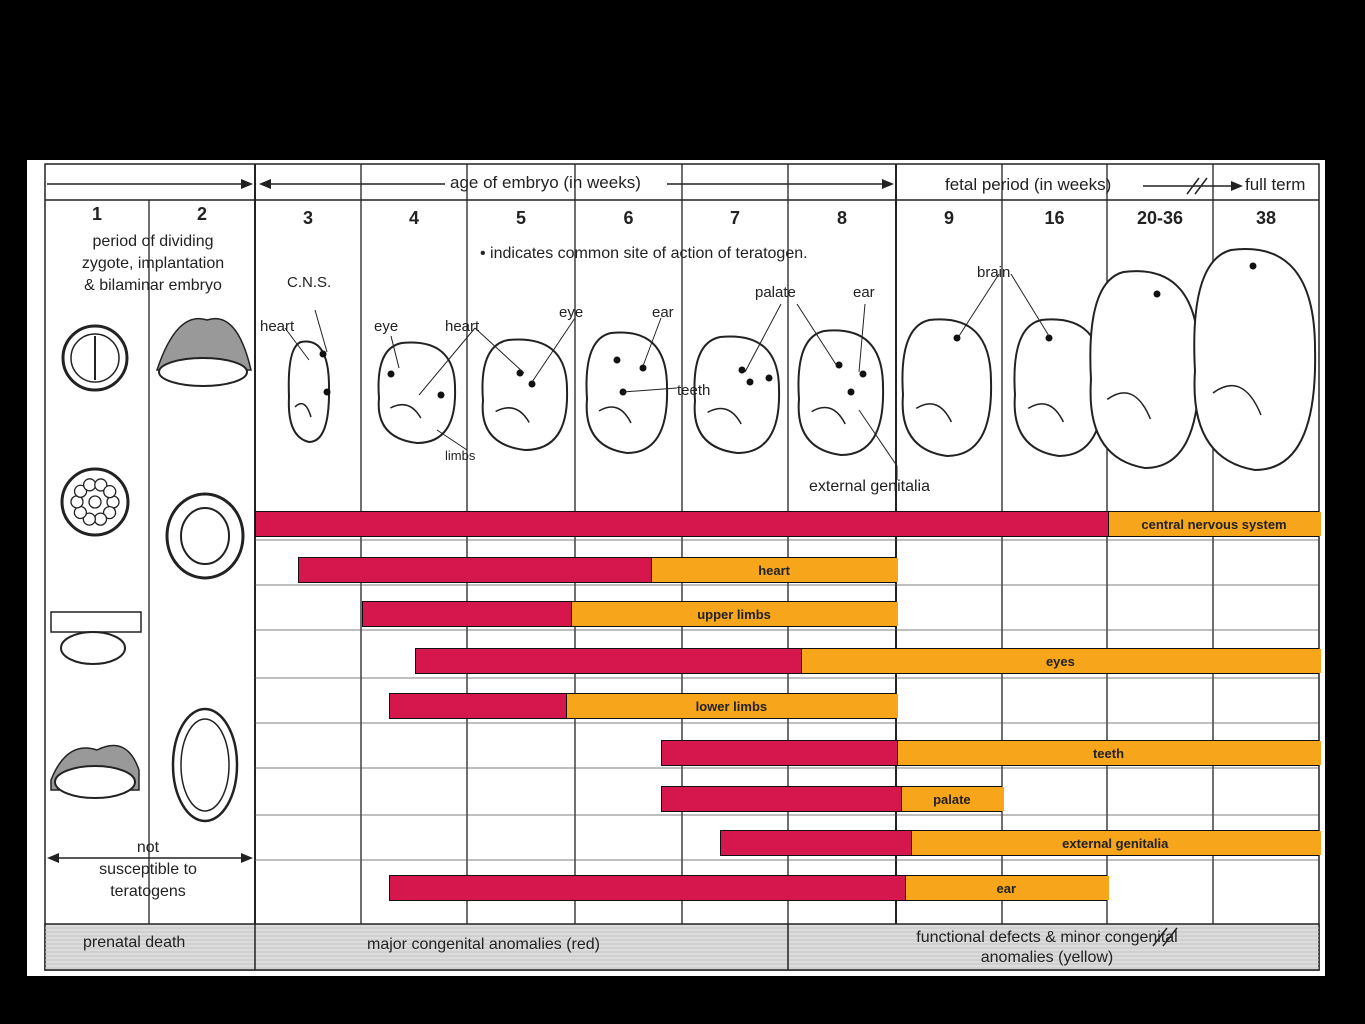  Describe the element at coordinates (307, 218) in the screenshot. I see `week-number: 3` at that location.